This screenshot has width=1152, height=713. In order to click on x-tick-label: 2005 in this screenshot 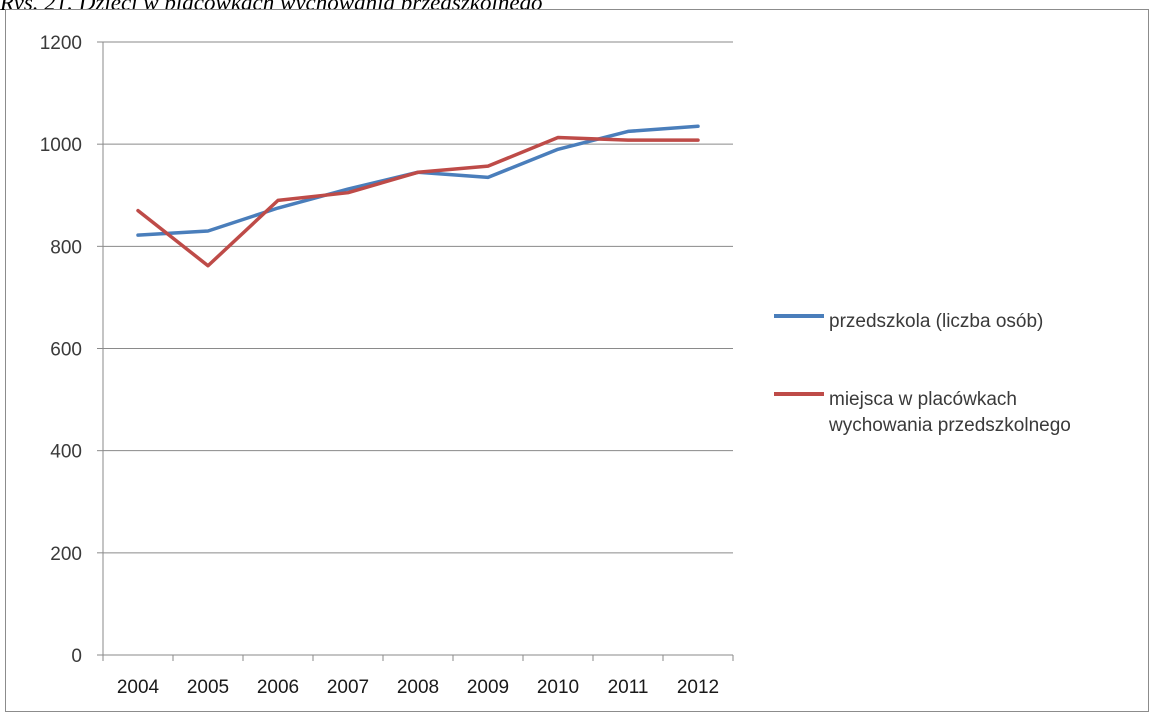, I will do `click(208, 687)`.